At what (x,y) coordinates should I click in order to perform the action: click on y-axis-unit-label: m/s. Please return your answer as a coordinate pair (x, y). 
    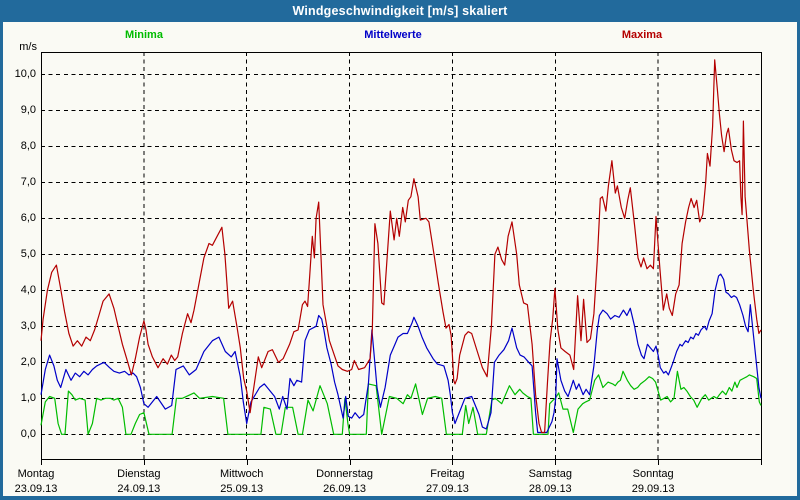
    Looking at the image, I should click on (28, 47).